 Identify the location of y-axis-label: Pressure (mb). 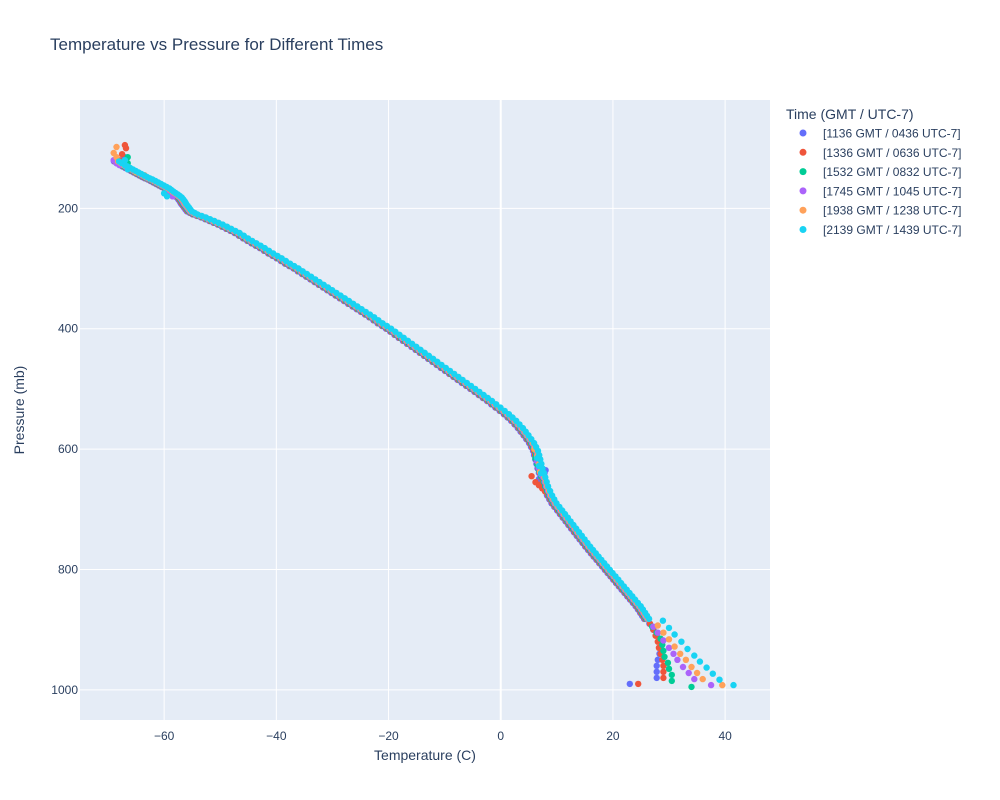
(19, 410).